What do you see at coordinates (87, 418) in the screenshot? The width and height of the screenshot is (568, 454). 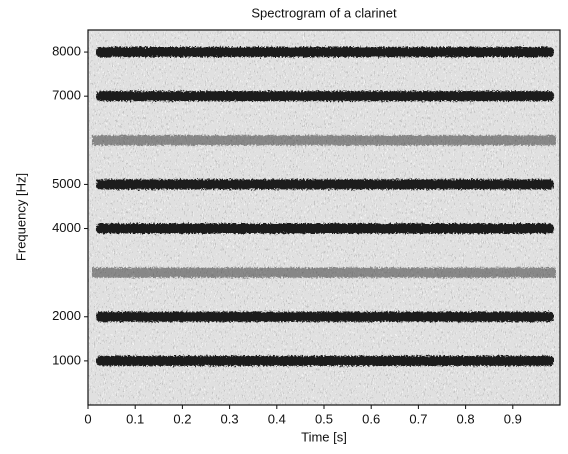 I see `x-tick-label: 0` at bounding box center [87, 418].